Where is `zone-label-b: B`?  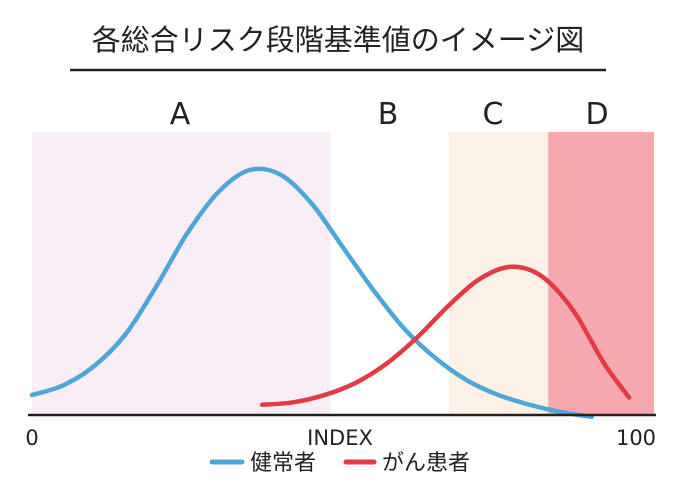 zone-label-b: B is located at coordinates (388, 114).